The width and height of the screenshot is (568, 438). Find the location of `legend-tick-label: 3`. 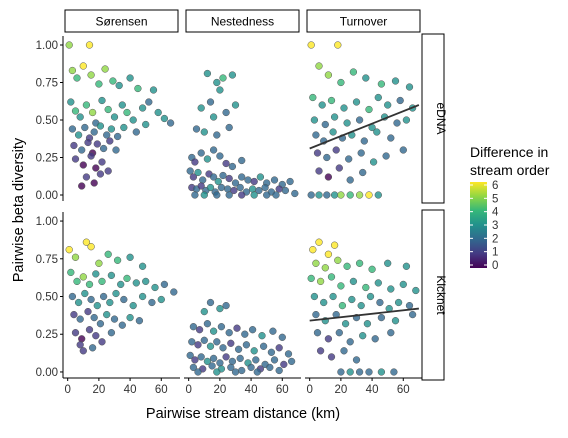

legend-tick-label: 3 is located at coordinates (495, 226).